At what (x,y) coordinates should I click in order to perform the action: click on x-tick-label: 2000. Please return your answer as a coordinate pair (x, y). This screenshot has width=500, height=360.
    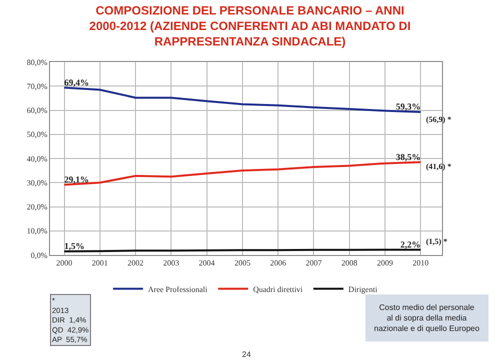
    Looking at the image, I should click on (64, 263).